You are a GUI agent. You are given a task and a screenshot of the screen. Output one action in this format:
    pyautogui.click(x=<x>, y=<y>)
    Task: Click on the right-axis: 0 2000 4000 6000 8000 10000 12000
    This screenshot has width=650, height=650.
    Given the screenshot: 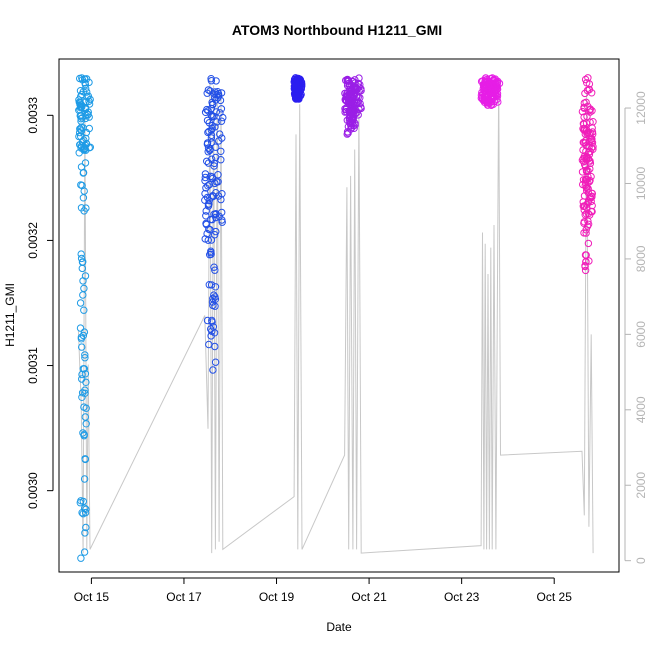 What is the action you would take?
    pyautogui.click(x=636, y=327)
    